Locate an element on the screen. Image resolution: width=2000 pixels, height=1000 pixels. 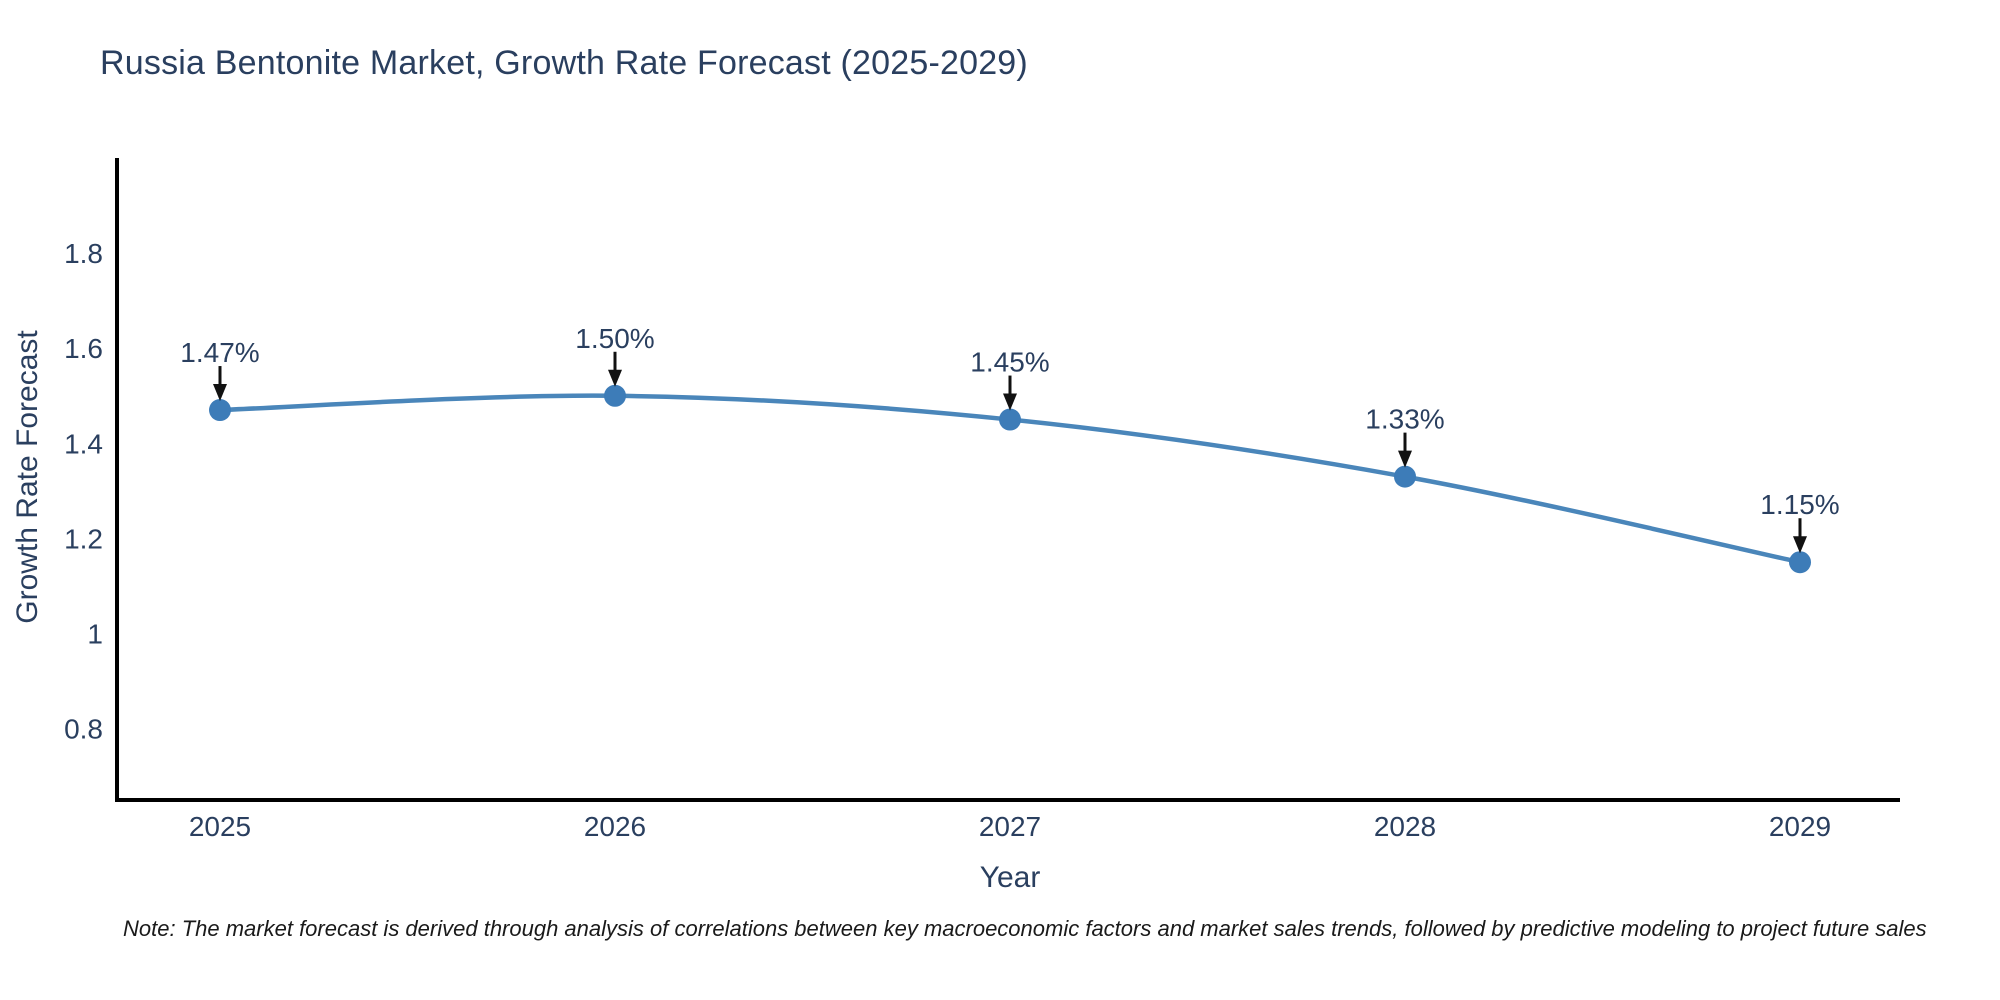
annotation-label: 1.15% is located at coordinates (1799, 504).